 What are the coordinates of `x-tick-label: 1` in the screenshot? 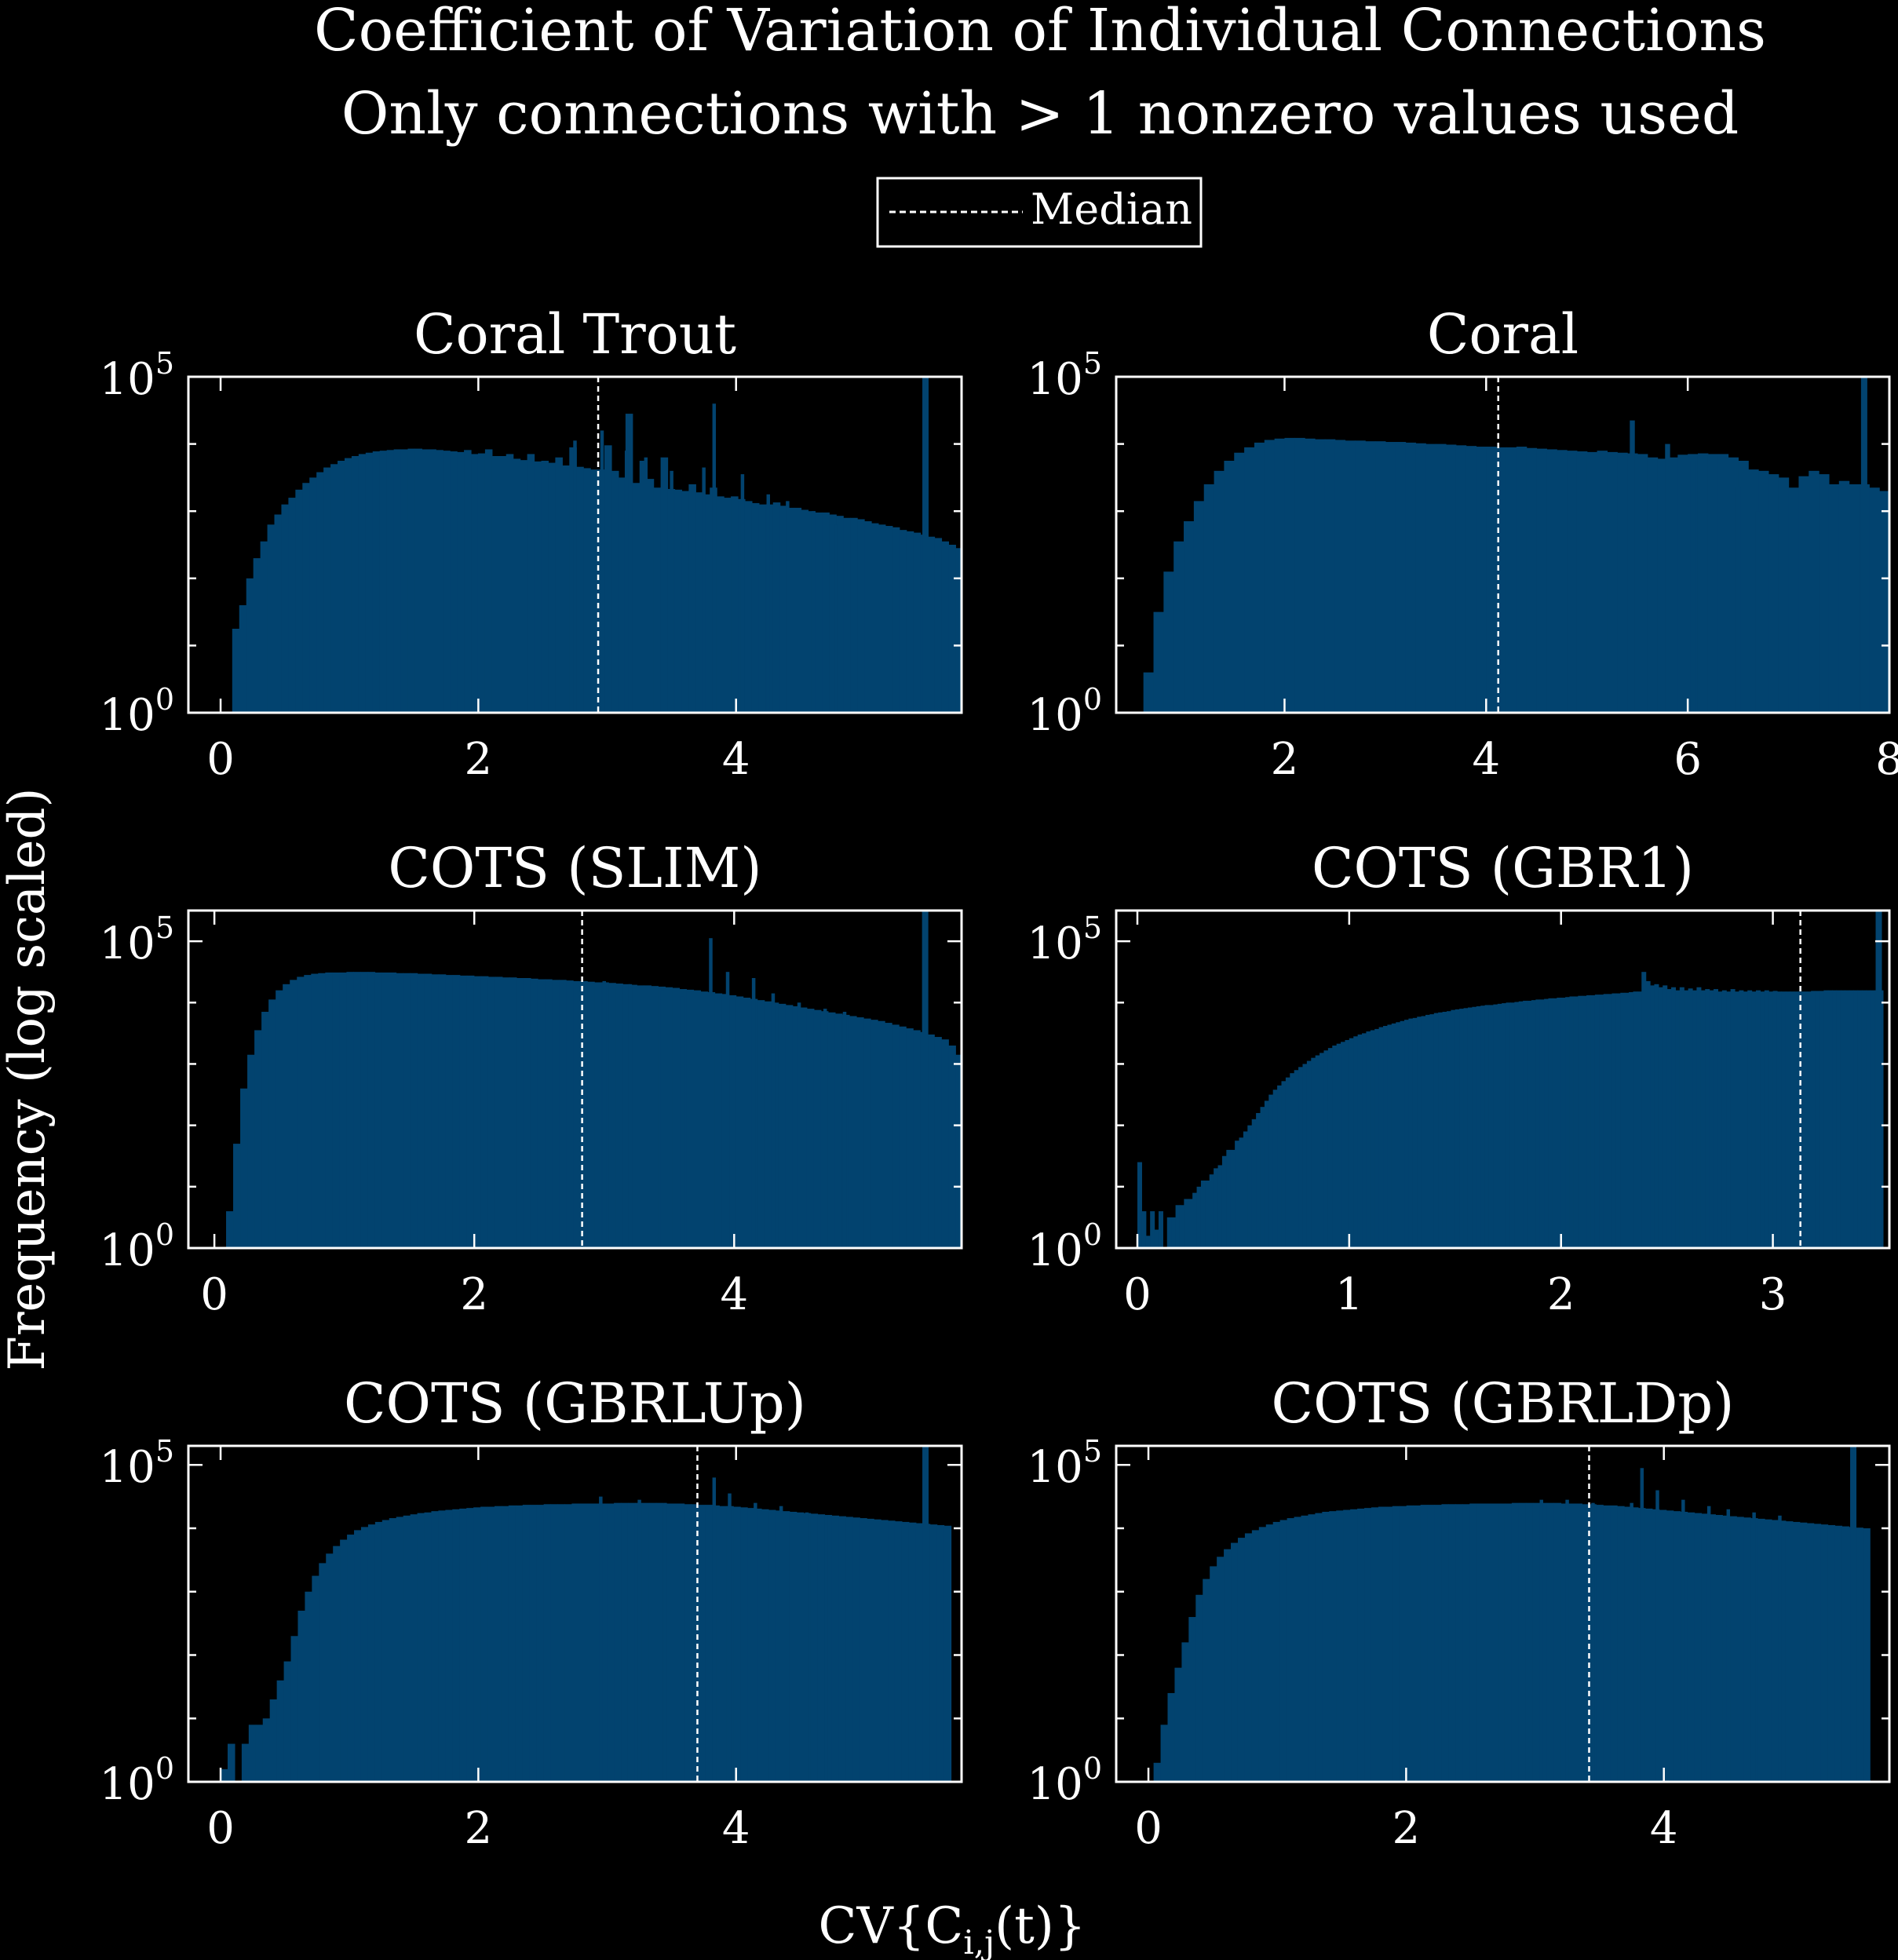 It's located at (1349, 1295).